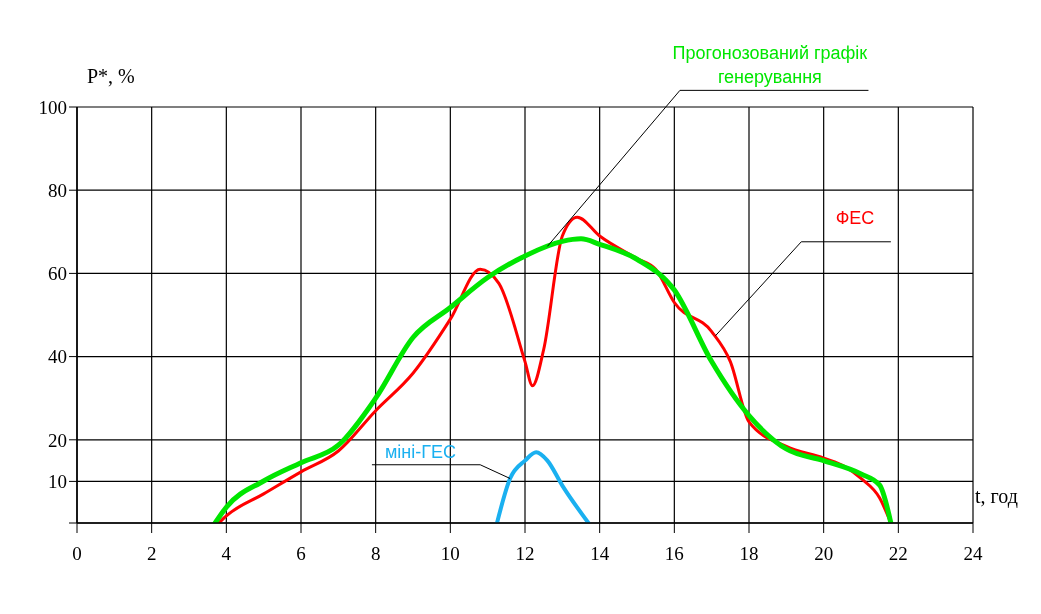 The image size is (1041, 614). Describe the element at coordinates (226, 554) in the screenshot. I see `x-tick-label: 4` at that location.